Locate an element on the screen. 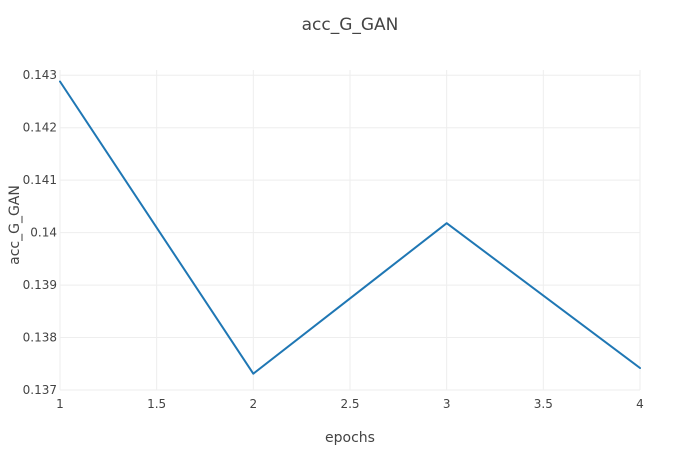 This screenshot has height=454, width=700. y-tick-label: 0.137 is located at coordinates (40, 390).